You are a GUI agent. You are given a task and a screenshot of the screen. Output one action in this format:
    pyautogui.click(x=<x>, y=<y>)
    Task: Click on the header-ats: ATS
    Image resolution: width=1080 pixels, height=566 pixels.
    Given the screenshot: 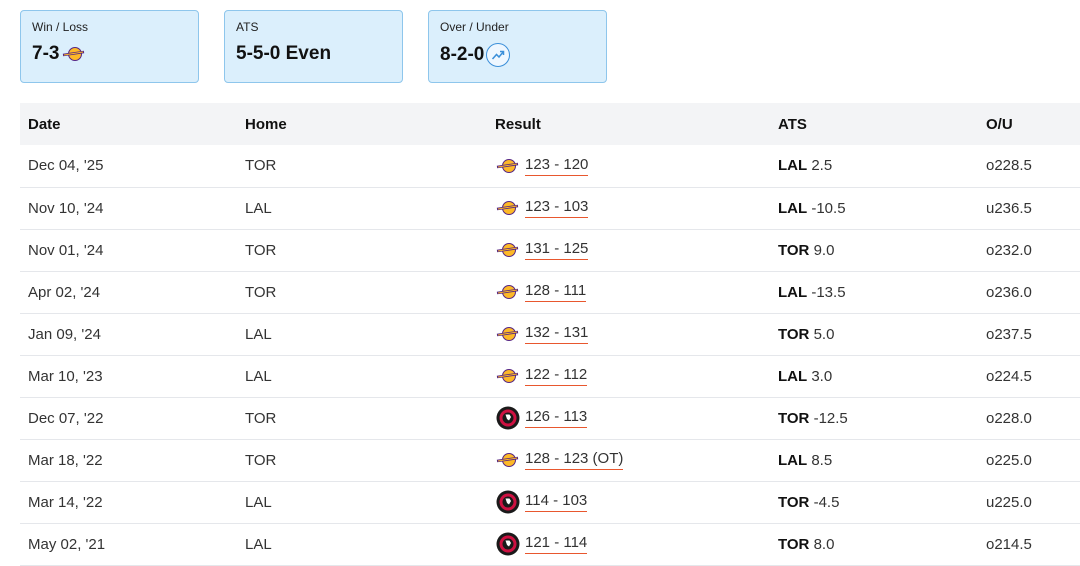 What is the action you would take?
    pyautogui.click(x=792, y=124)
    